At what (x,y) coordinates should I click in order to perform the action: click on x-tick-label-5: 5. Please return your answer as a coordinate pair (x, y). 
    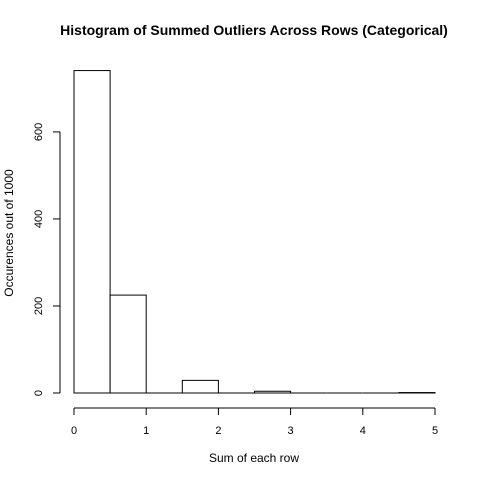
    Looking at the image, I should click on (435, 431).